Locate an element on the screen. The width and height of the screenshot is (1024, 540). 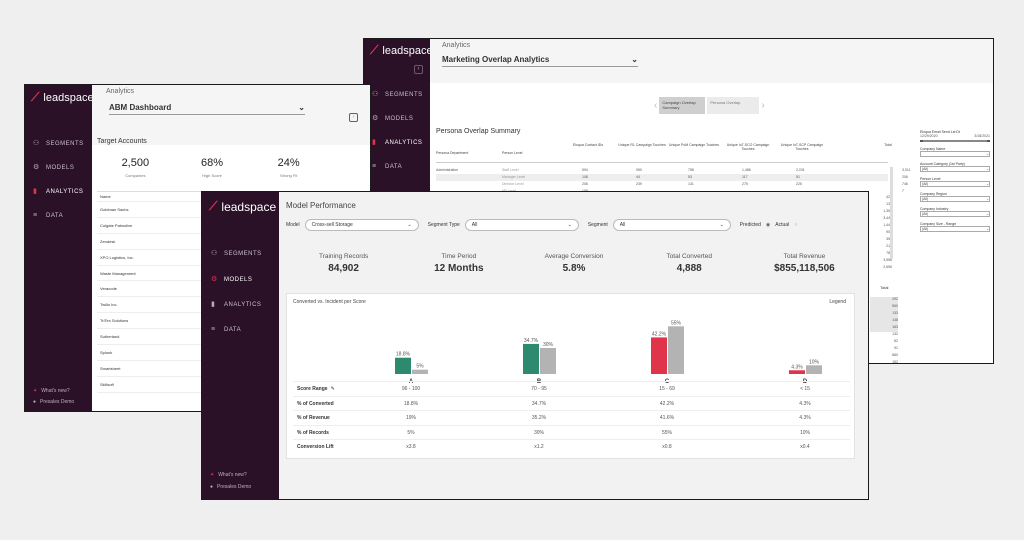
actual-radio: ○ is located at coordinates (796, 225).